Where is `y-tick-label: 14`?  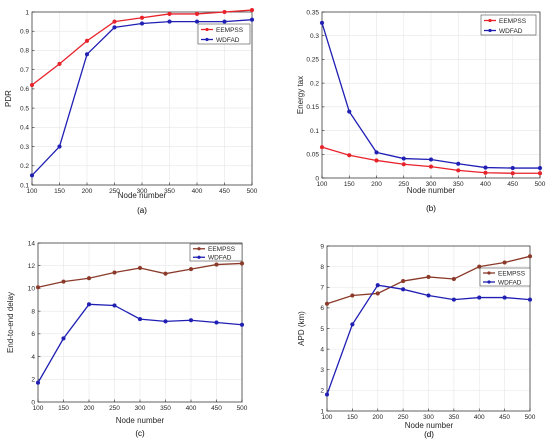 y-tick-label: 14 is located at coordinates (32, 243).